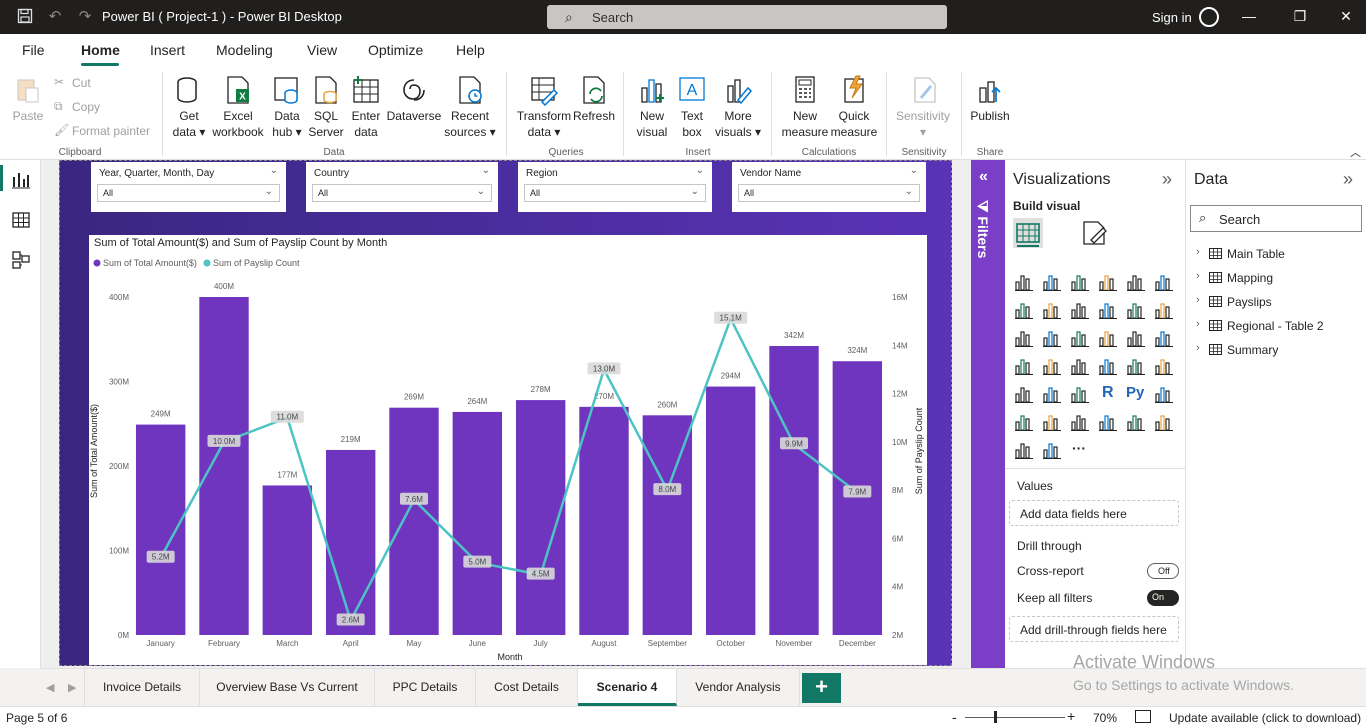  What do you see at coordinates (470, 107) in the screenshot?
I see `recent-sources-button: Recent sources ▾` at bounding box center [470, 107].